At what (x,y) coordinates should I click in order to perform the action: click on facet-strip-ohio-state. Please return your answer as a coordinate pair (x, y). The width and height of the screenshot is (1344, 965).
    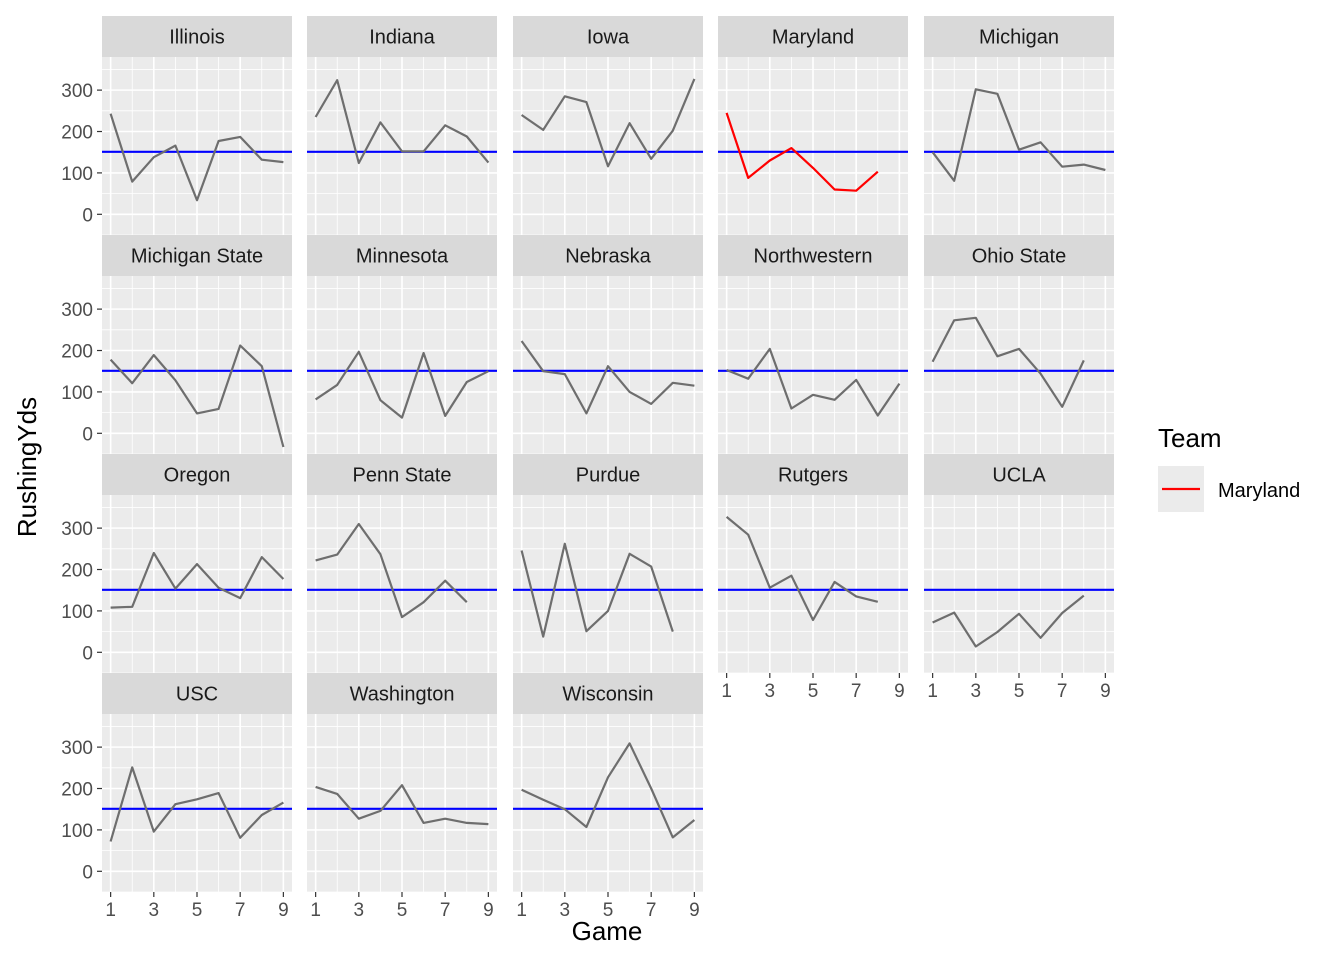
    Looking at the image, I should click on (1019, 255).